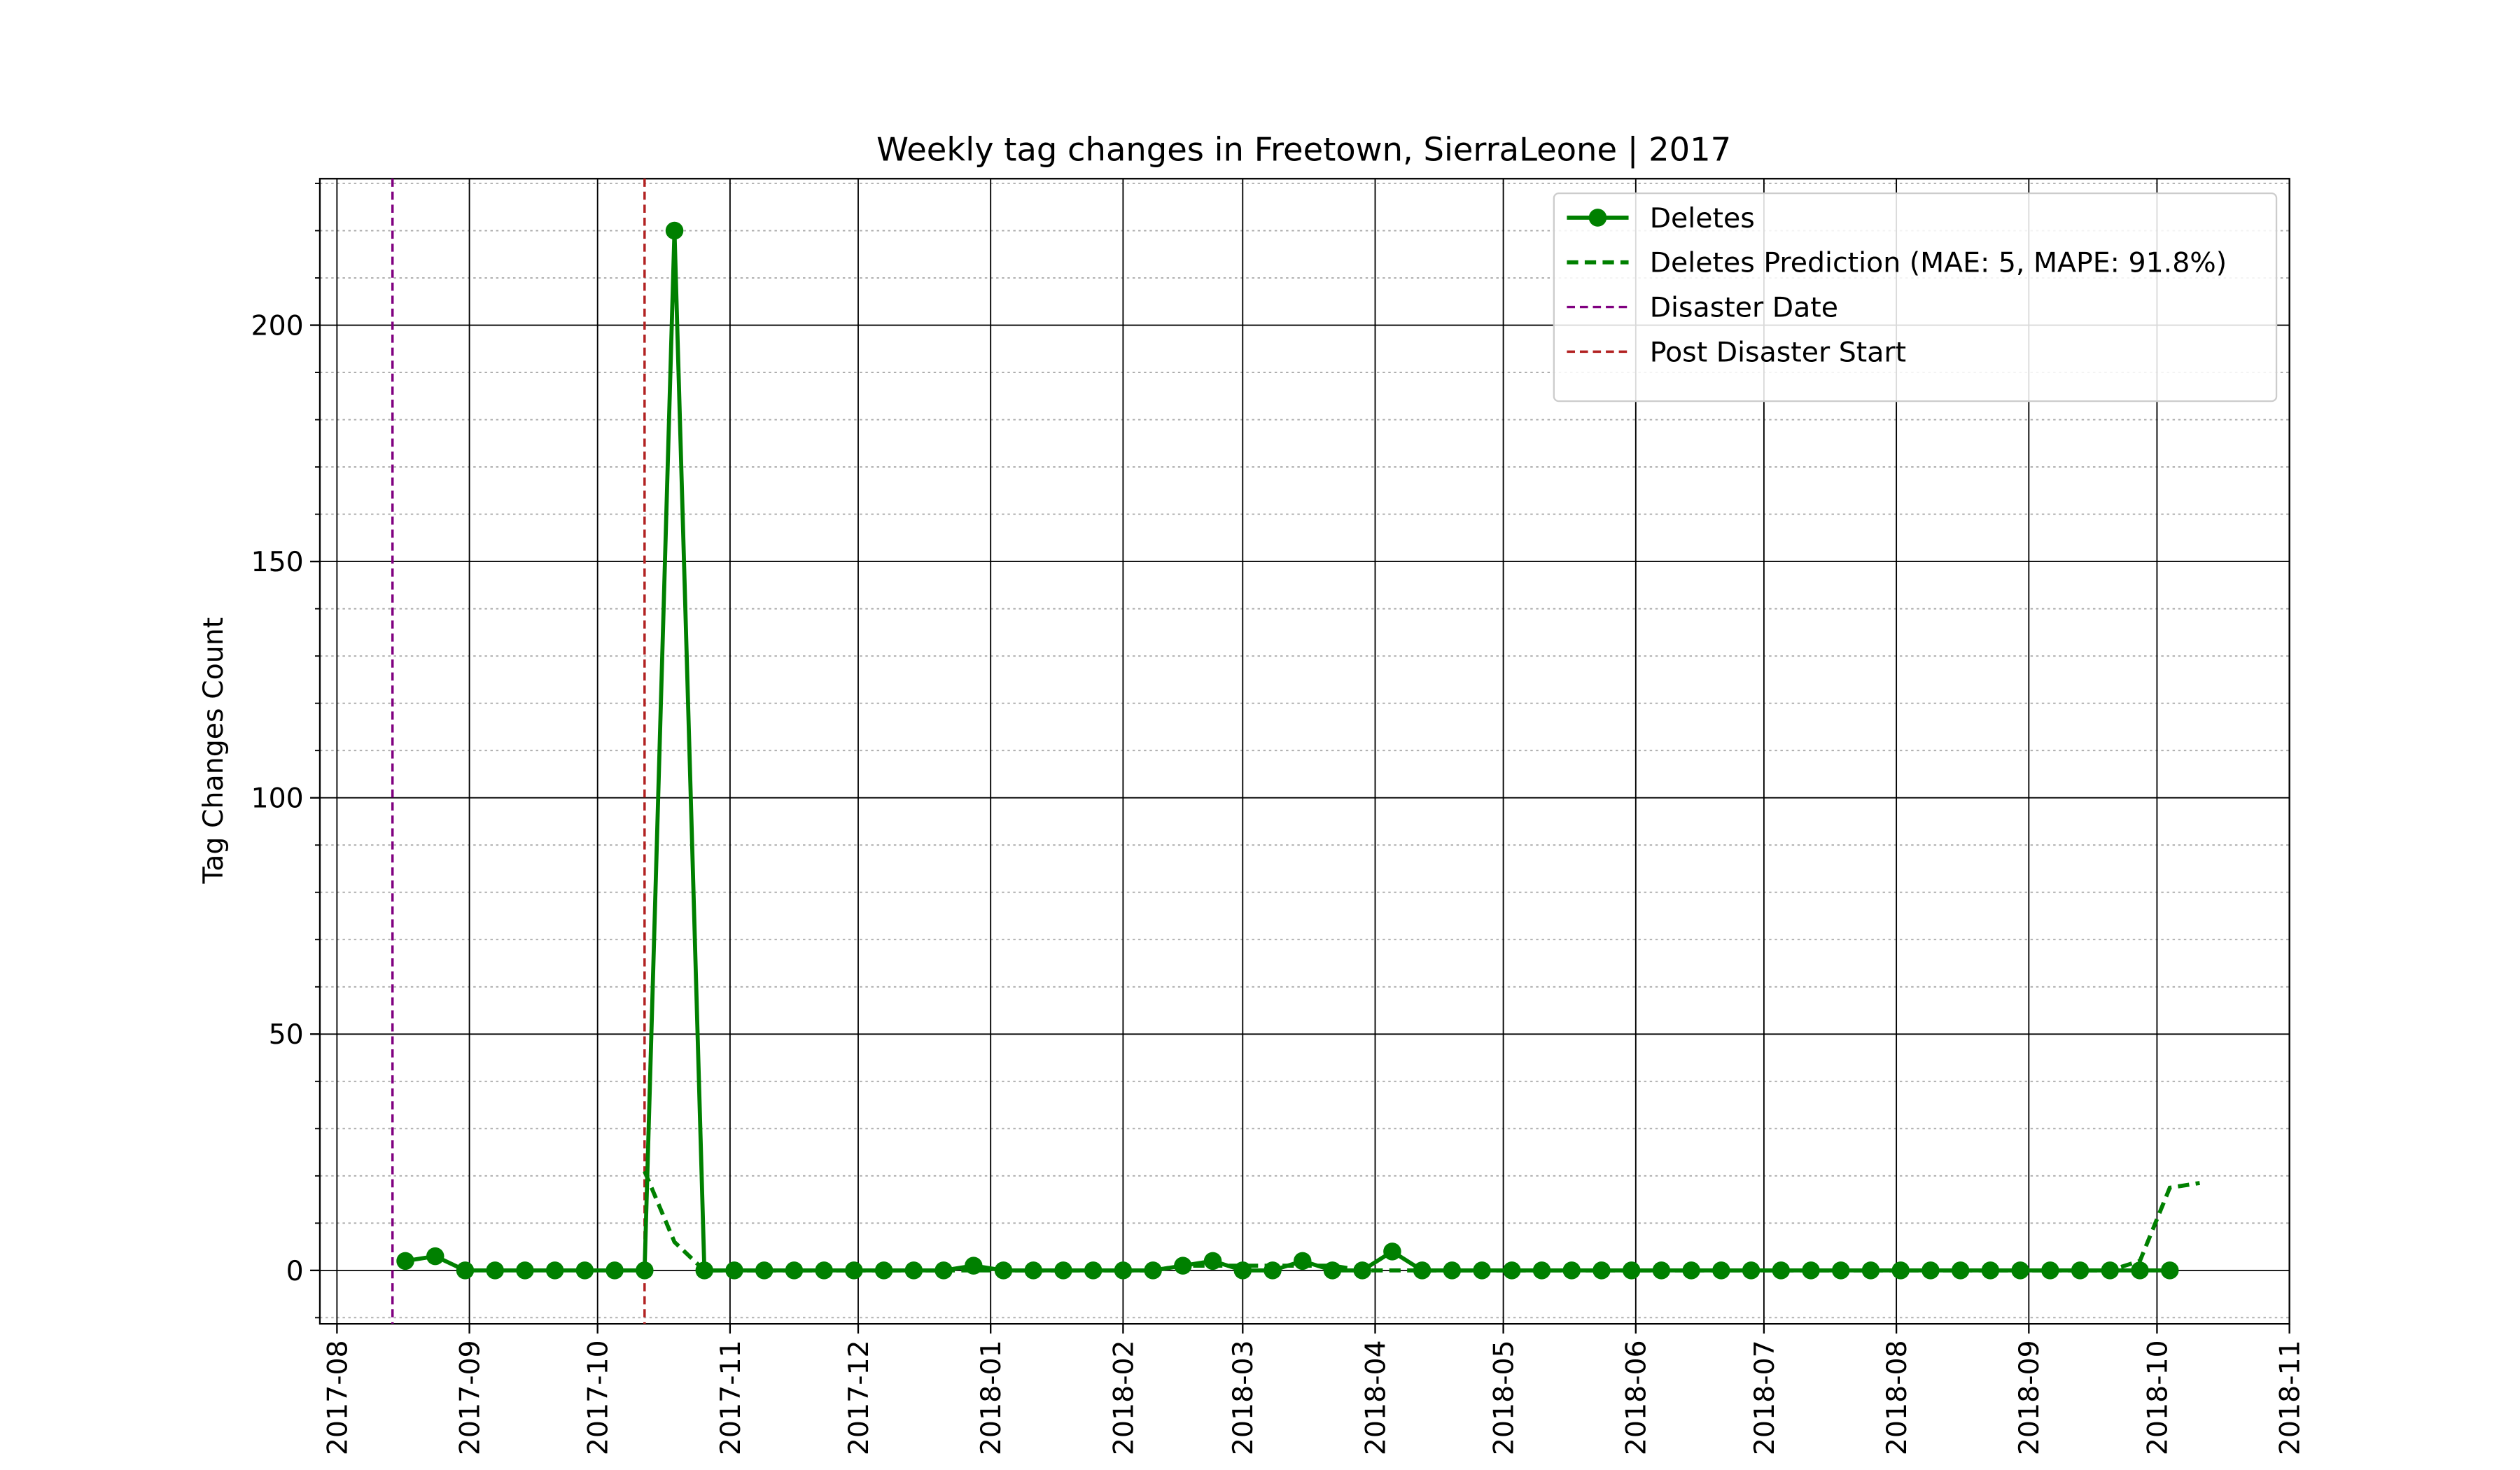  Describe the element at coordinates (991, 1397) in the screenshot. I see `x-tick-label: 2018-01` at that location.